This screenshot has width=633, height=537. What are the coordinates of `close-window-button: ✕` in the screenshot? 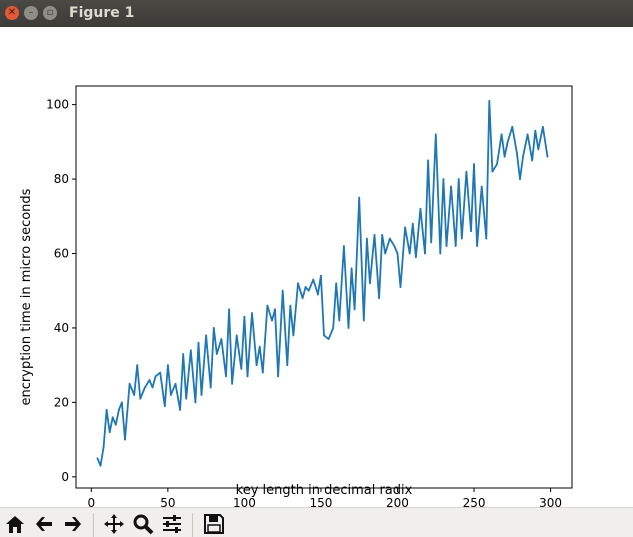 It's located at (12, 13).